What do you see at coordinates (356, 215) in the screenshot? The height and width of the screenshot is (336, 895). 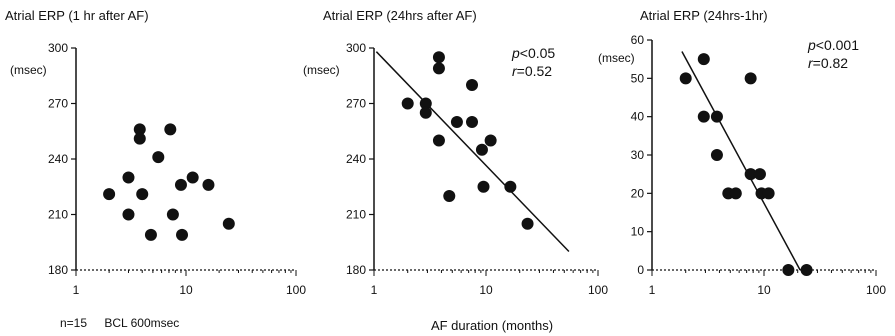 I see `panel-2-y-tick-label: 210` at bounding box center [356, 215].